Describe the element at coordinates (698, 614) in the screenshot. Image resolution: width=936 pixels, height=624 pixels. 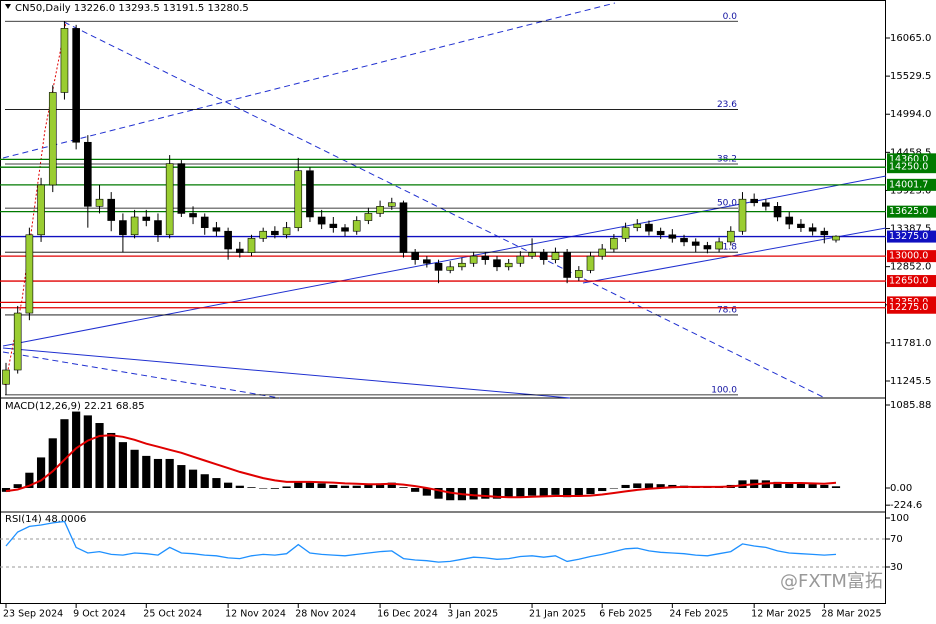
I see `x-tick-label: 24 Feb 2025` at that location.